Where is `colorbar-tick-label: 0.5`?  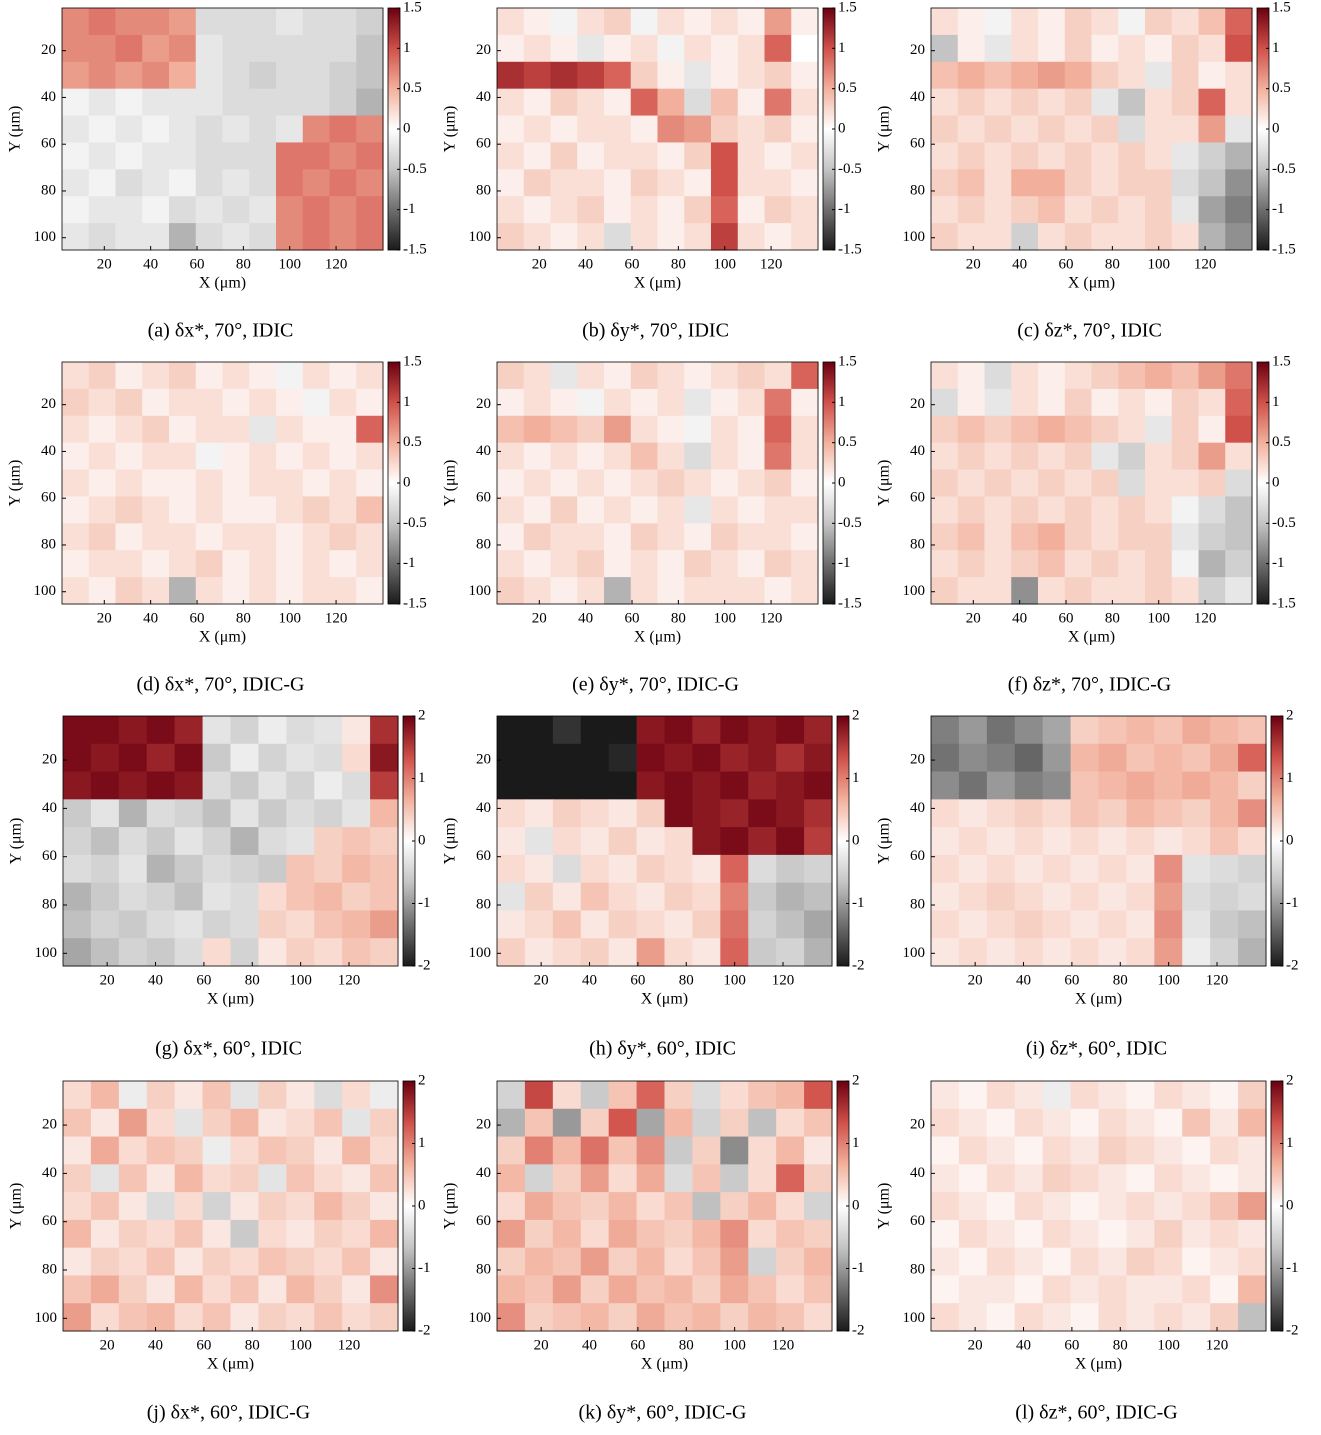
colorbar-tick-label: 0.5 is located at coordinates (412, 442).